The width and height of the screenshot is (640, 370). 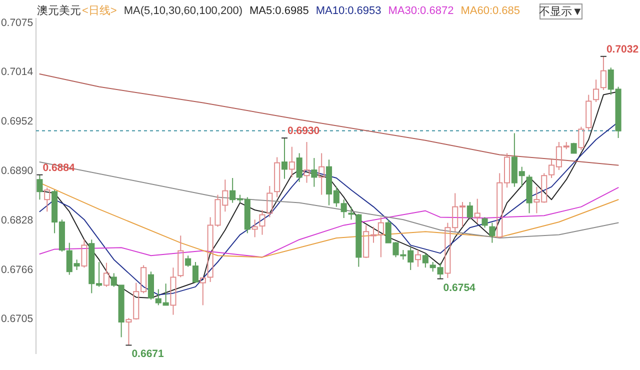 I want to click on y-tick-label: 0.7075, so click(x=17, y=23).